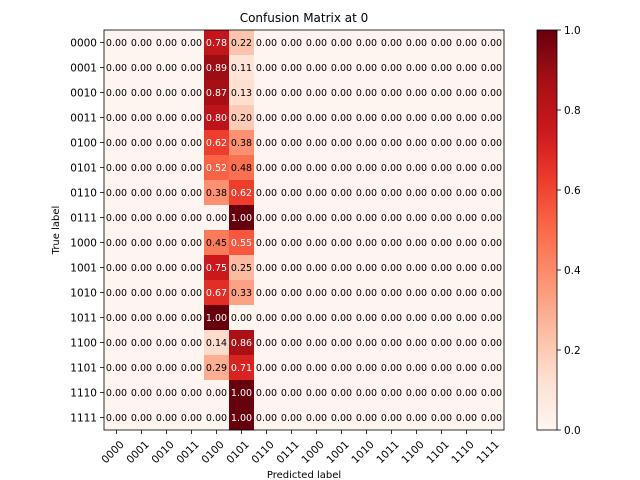  What do you see at coordinates (187, 452) in the screenshot?
I see `x-tick-label: 0011` at bounding box center [187, 452].